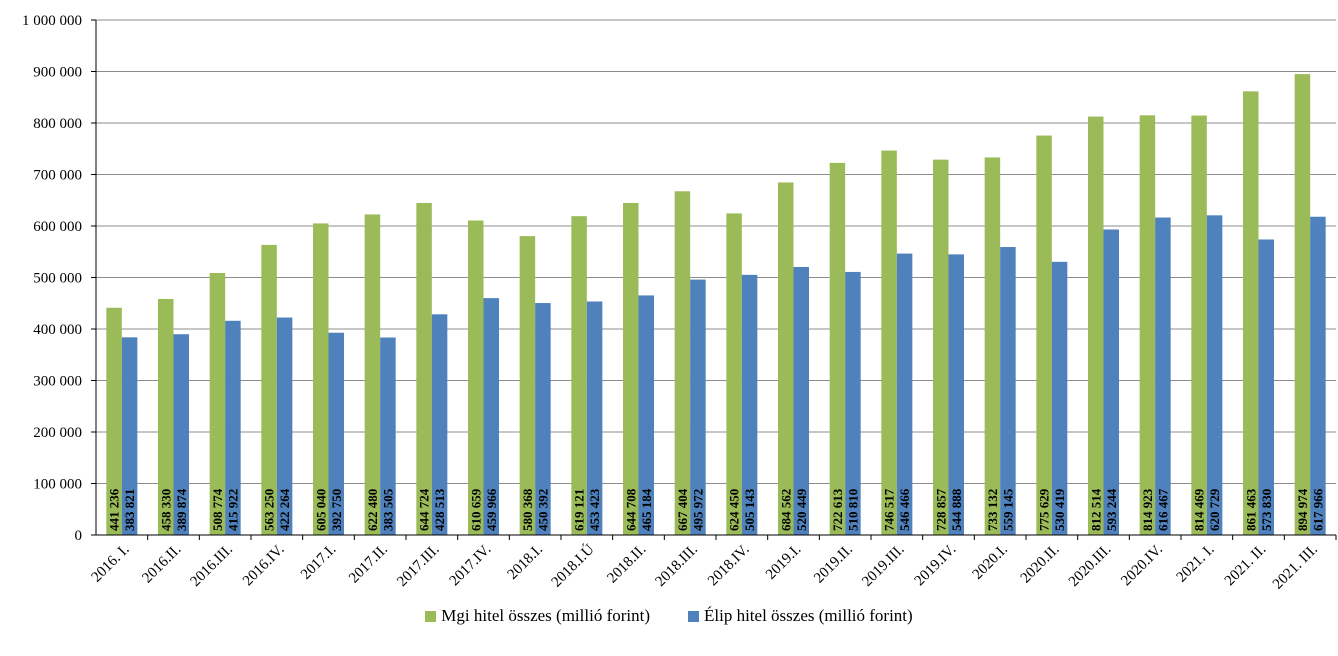 This screenshot has width=1338, height=656. I want to click on data-label: 580 368, so click(527, 509).